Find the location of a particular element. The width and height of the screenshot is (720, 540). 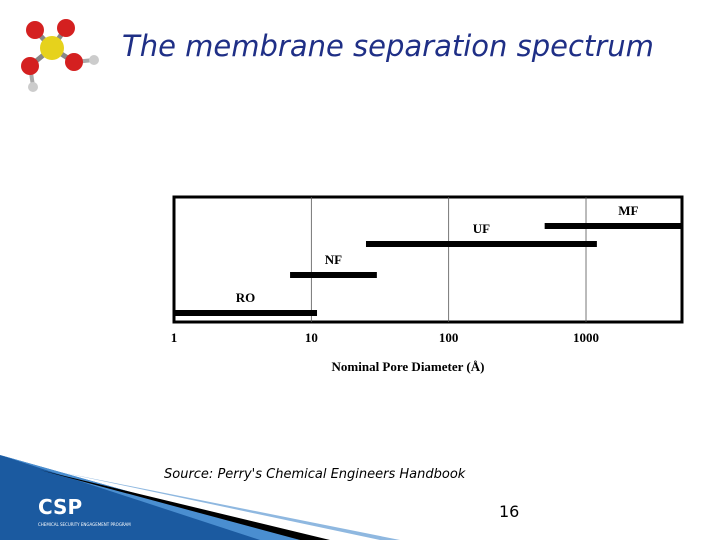

x-tick-label: 100 is located at coordinates (449, 337).